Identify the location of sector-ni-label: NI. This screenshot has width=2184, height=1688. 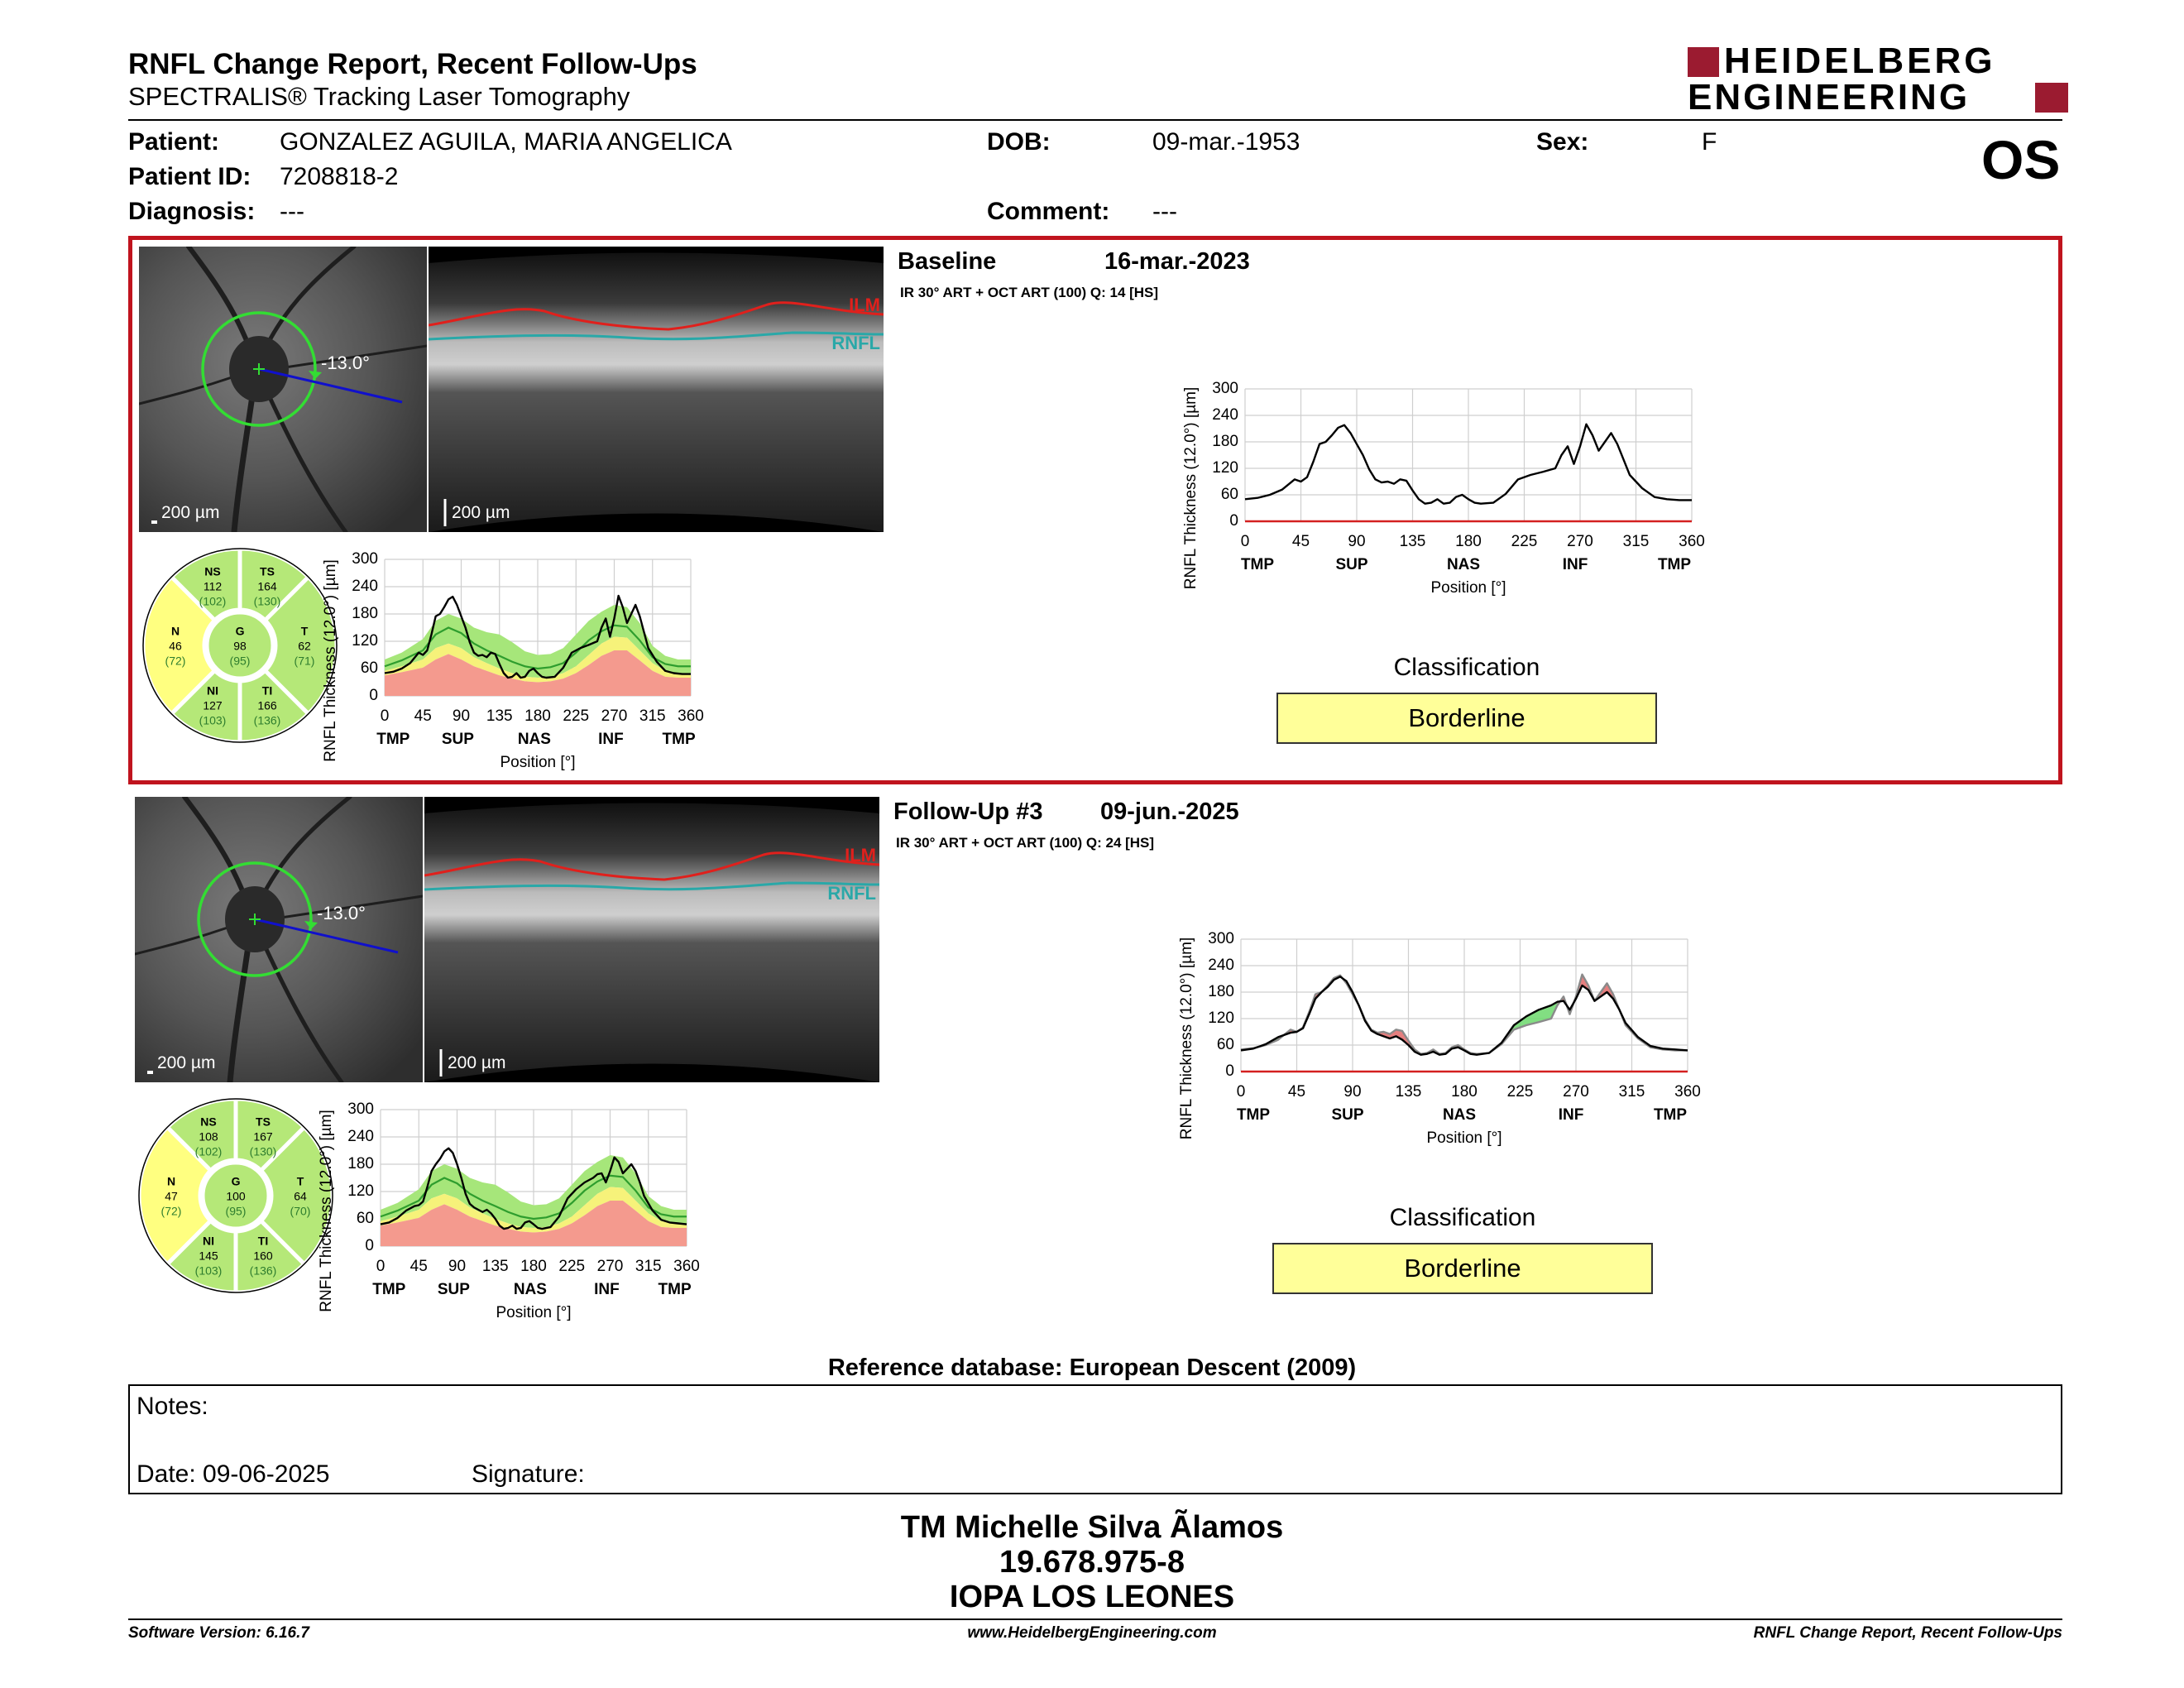
(212, 691).